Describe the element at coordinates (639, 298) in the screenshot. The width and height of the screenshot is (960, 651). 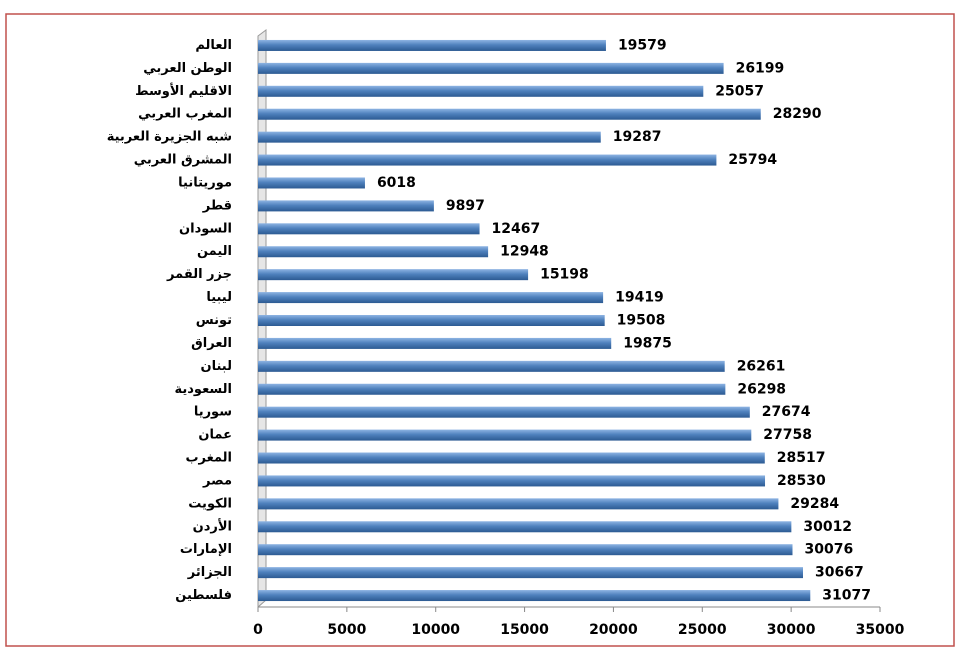
I see `value-label: 19419` at that location.